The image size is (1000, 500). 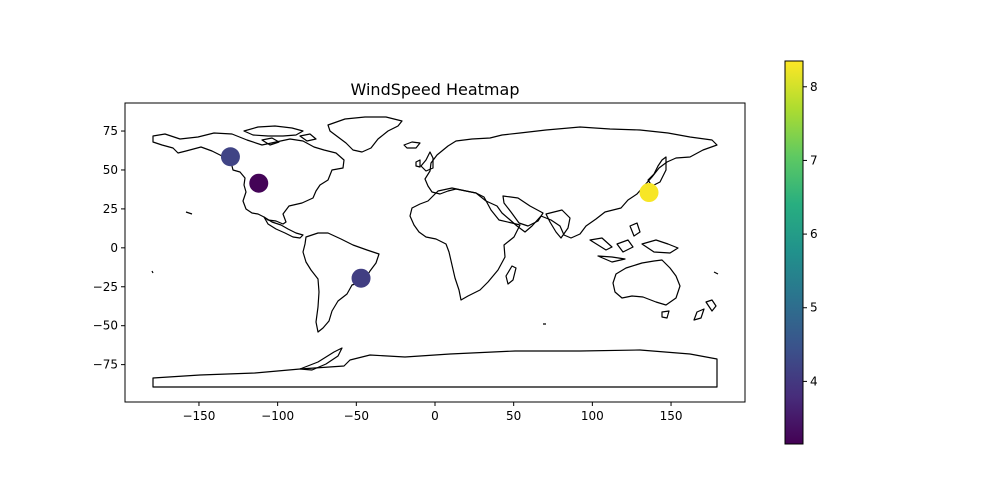 I want to click on colorbar-tick-label: 8, so click(x=814, y=87).